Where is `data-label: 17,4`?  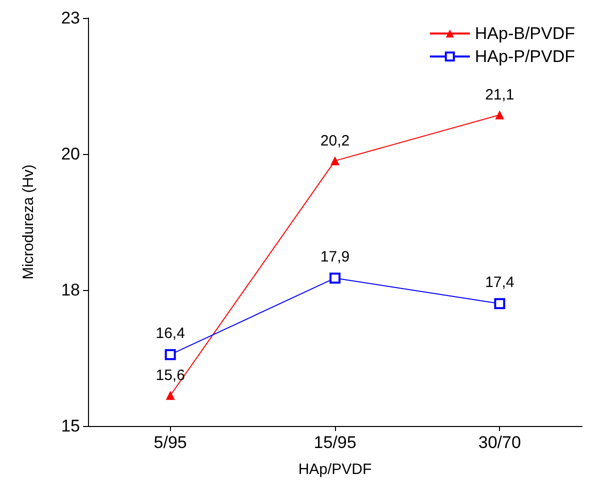 data-label: 17,4 is located at coordinates (499, 283).